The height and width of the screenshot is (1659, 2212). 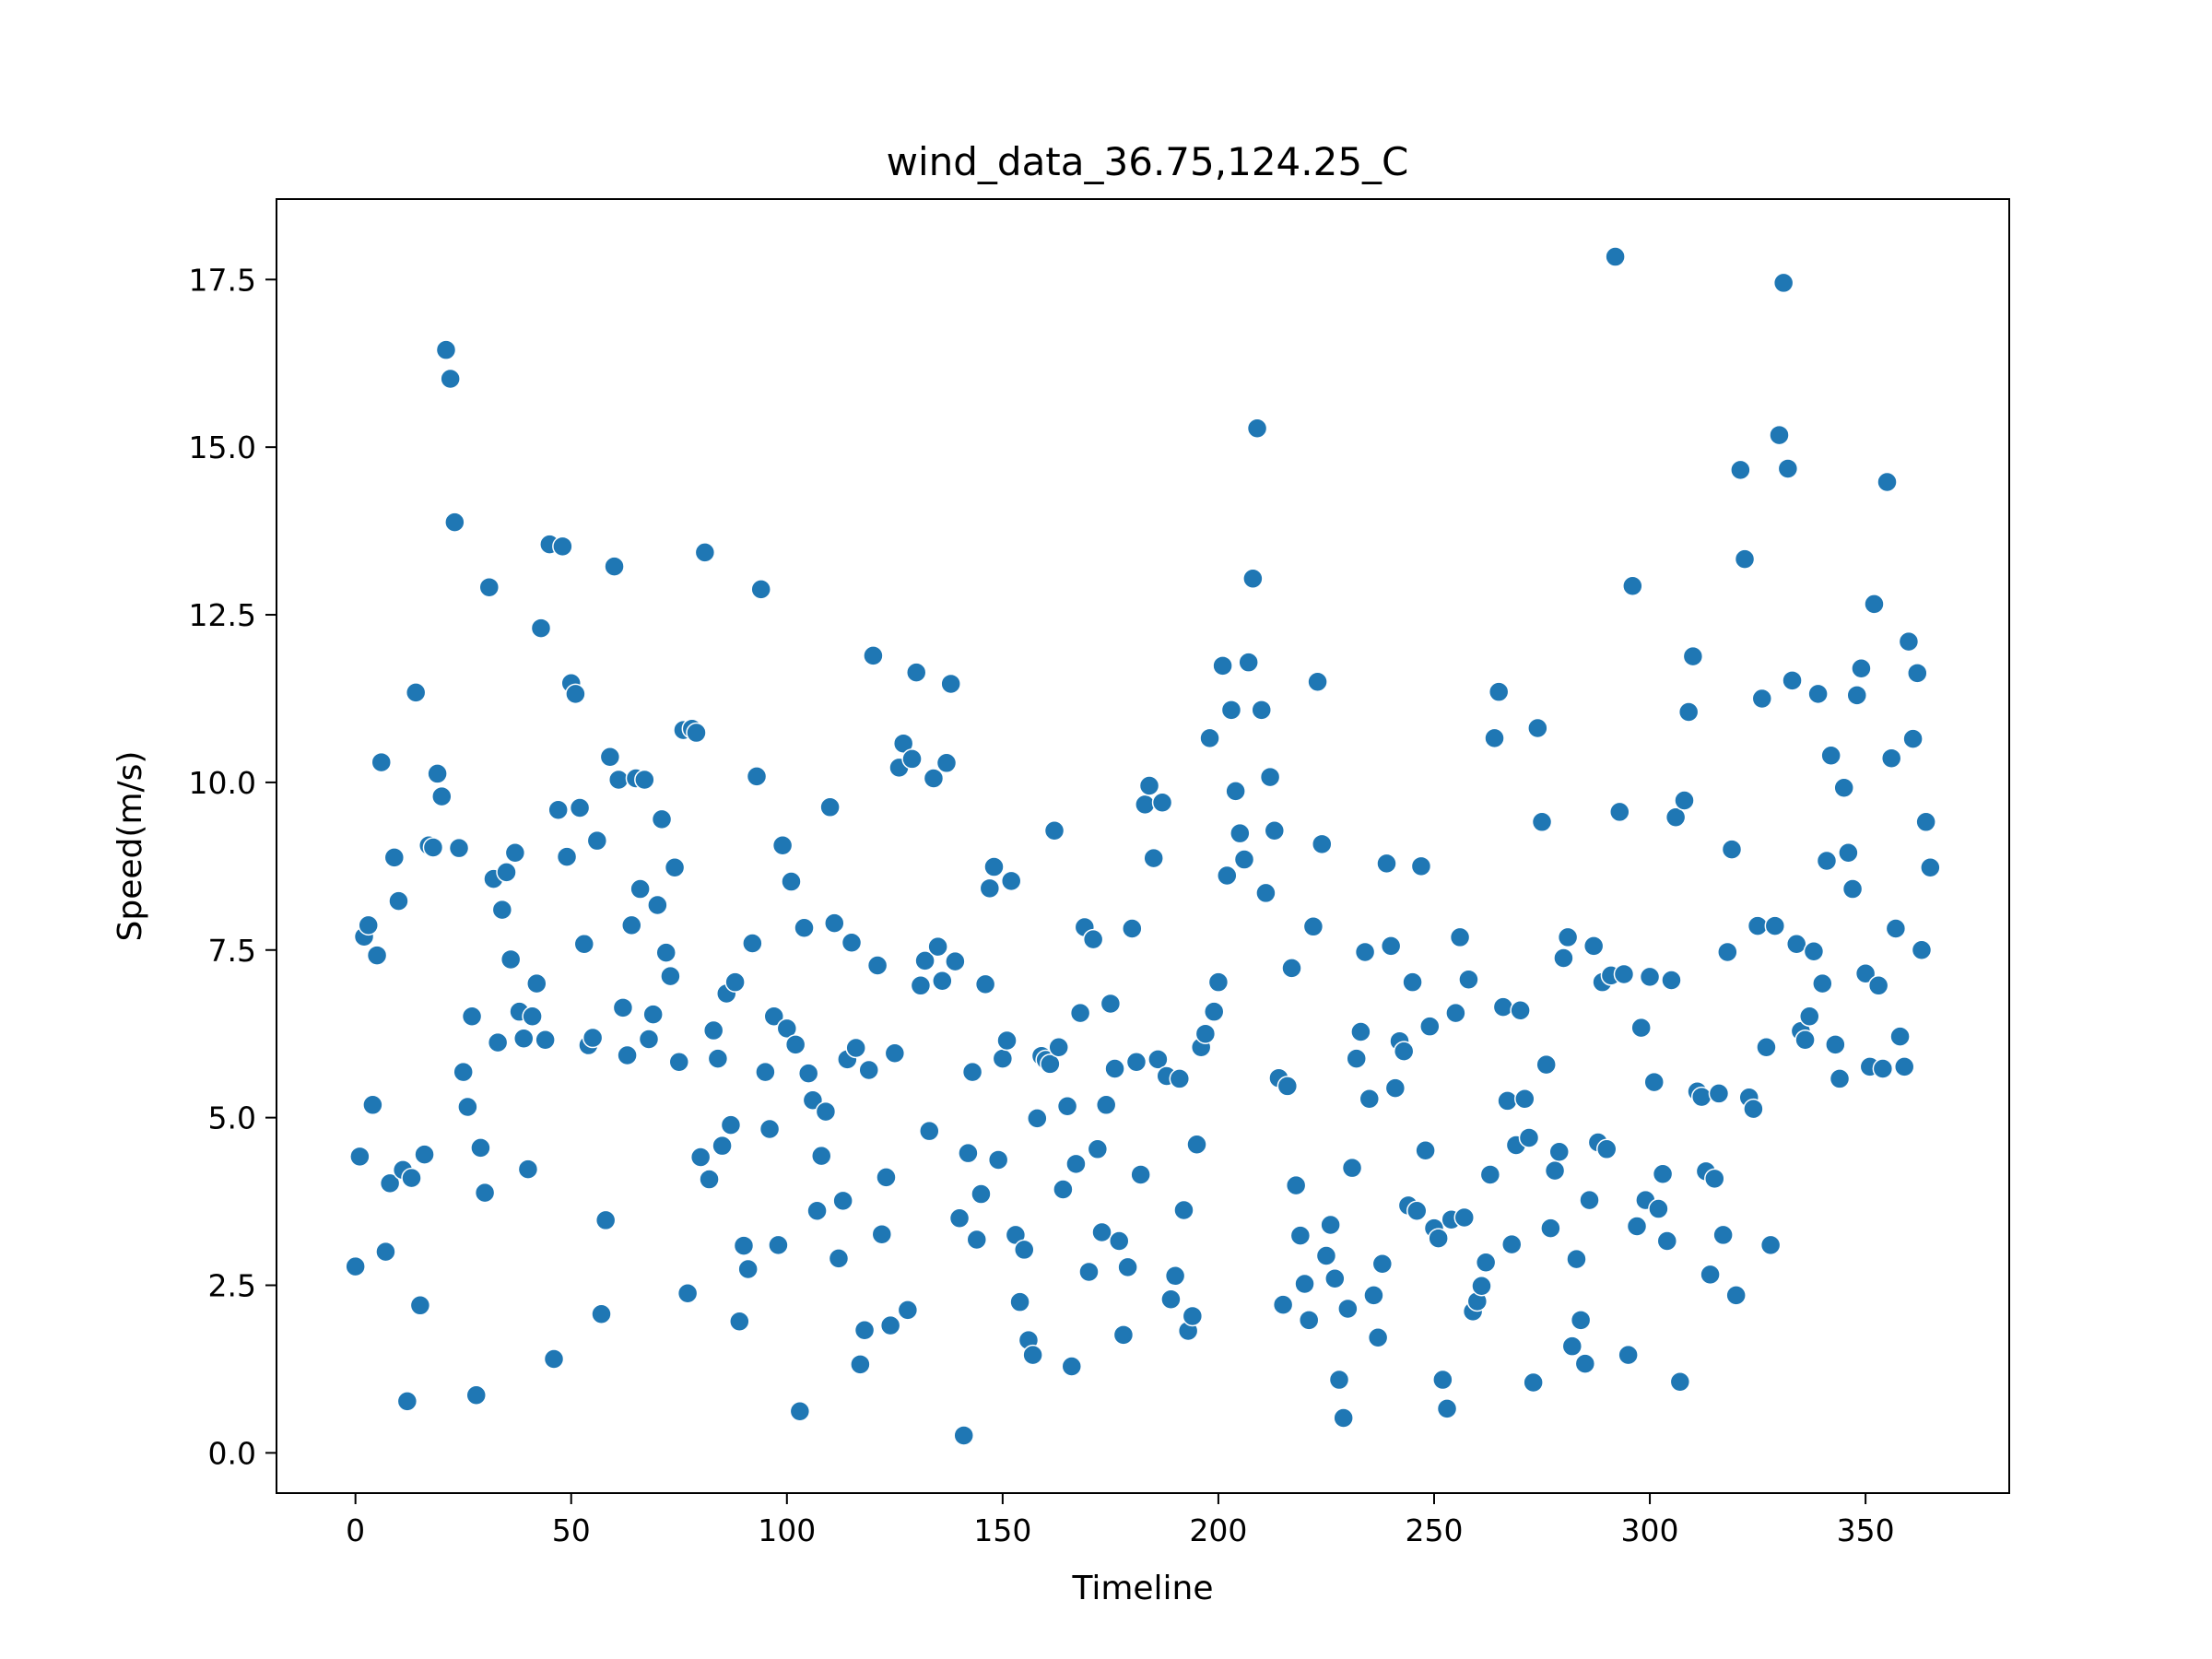 I want to click on x-tick-label: 250, so click(x=1434, y=1530).